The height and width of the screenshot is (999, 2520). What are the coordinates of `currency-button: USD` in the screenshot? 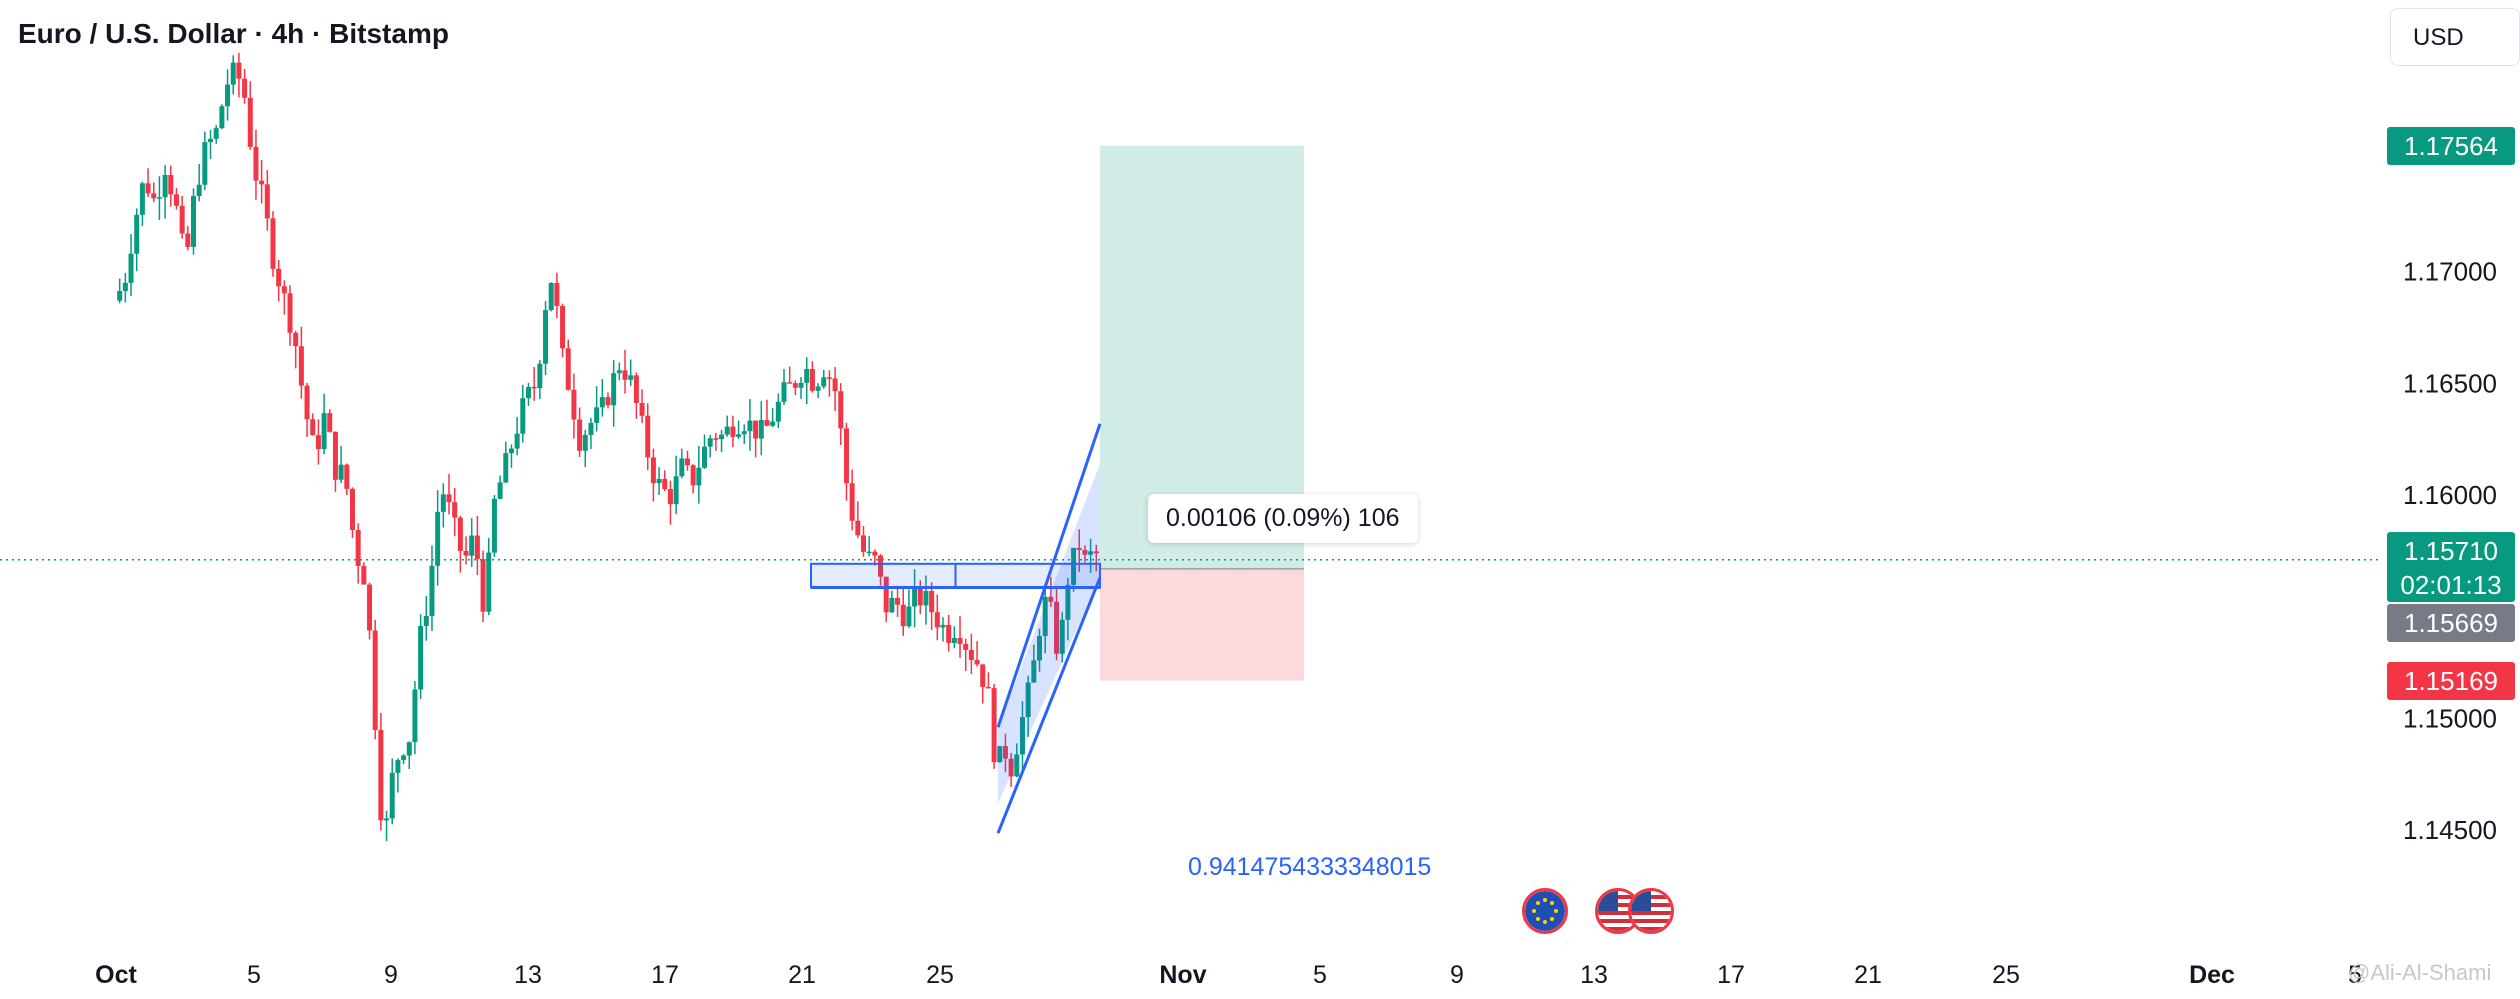 It's located at (2455, 37).